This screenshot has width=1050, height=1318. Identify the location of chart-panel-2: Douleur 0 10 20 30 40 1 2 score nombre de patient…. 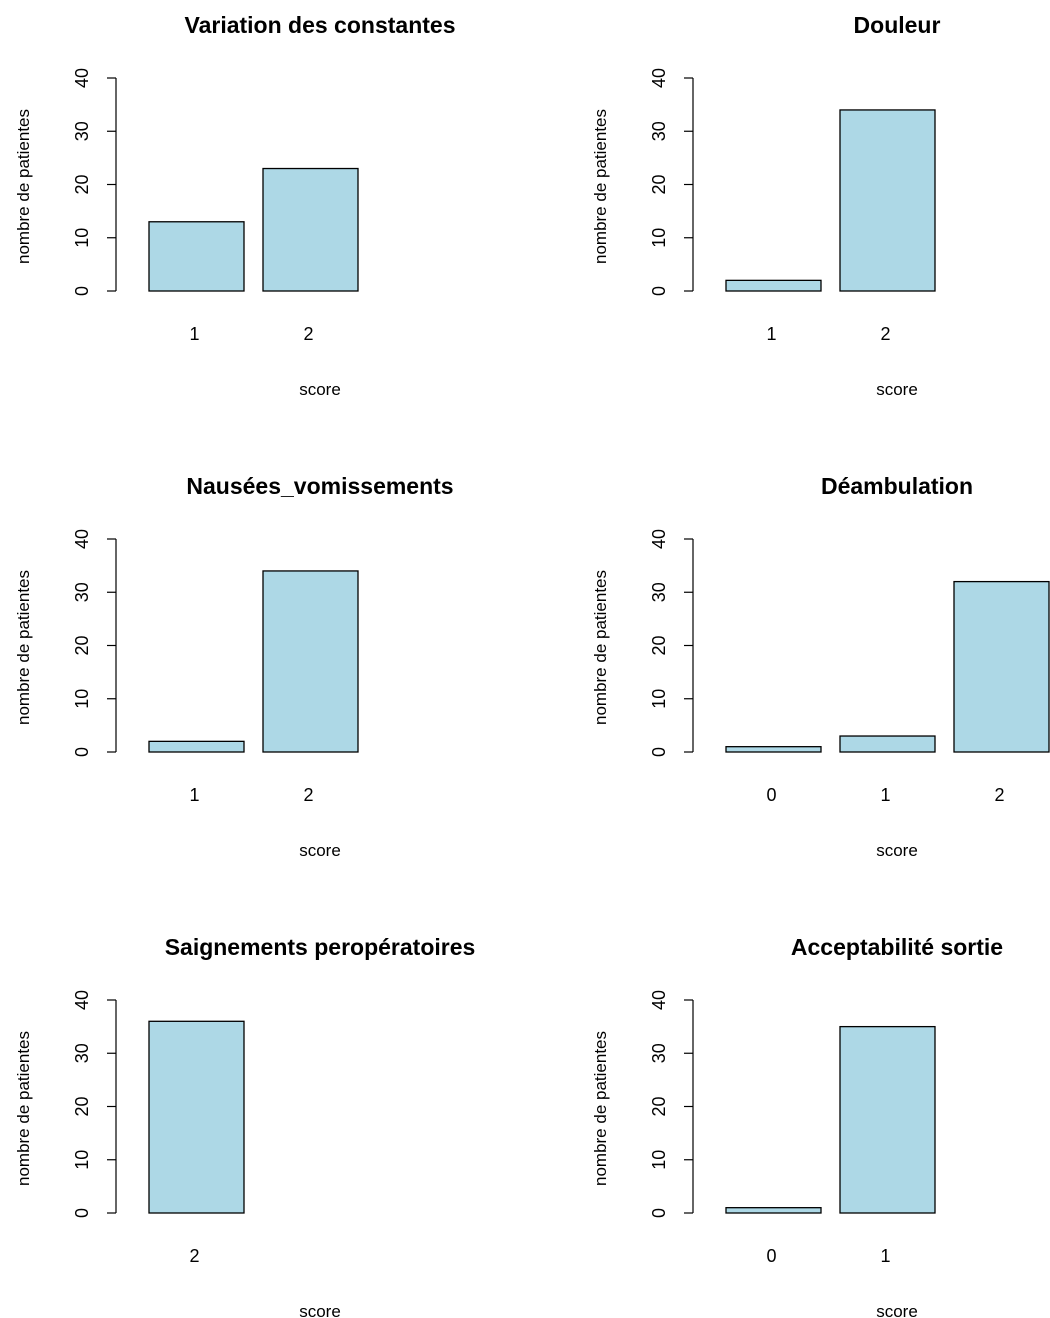
(765, 205).